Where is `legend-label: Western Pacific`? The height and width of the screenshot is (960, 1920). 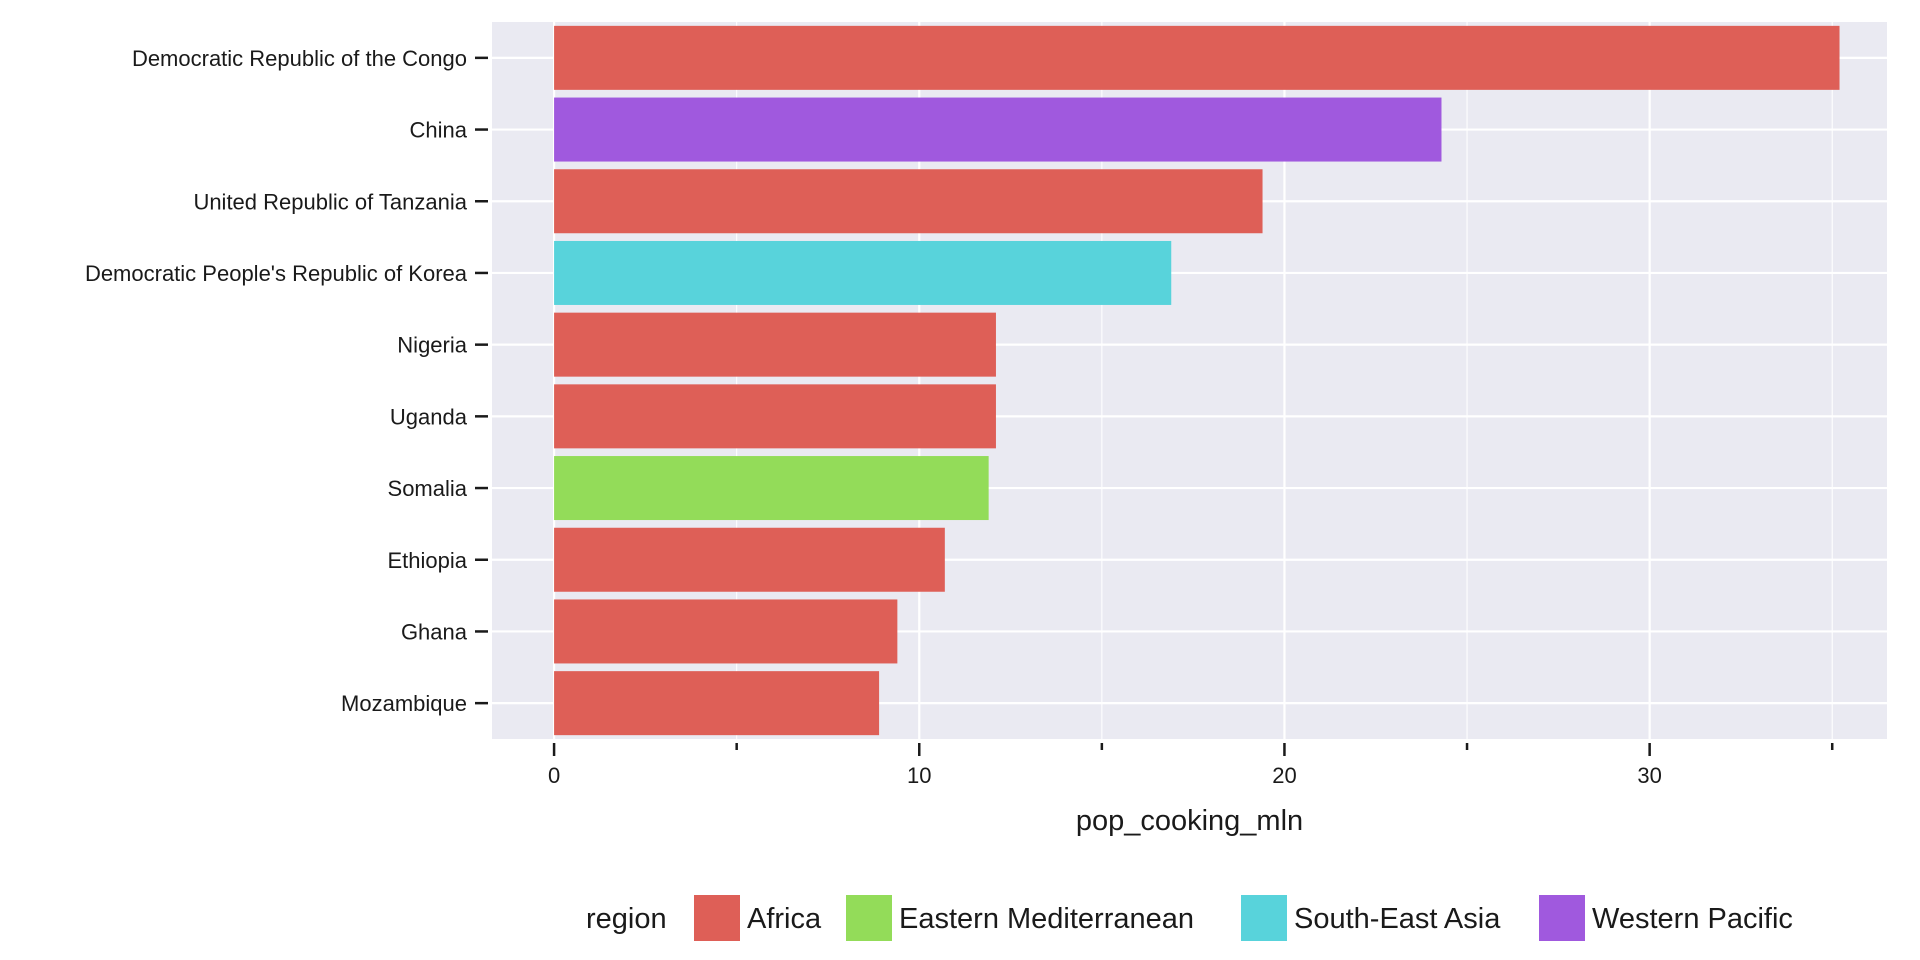 legend-label: Western Pacific is located at coordinates (1692, 919).